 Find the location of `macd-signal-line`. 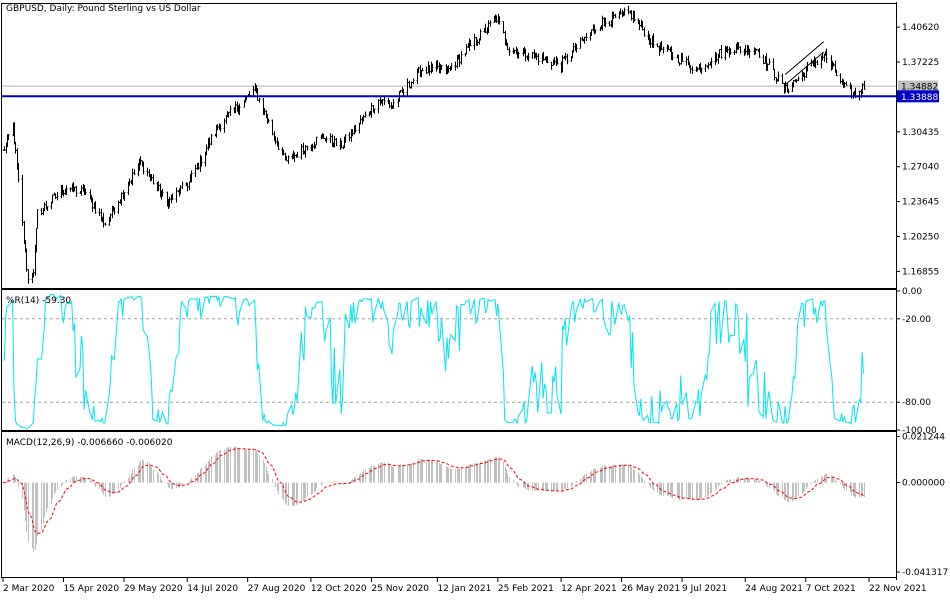

macd-signal-line is located at coordinates (433, 491).